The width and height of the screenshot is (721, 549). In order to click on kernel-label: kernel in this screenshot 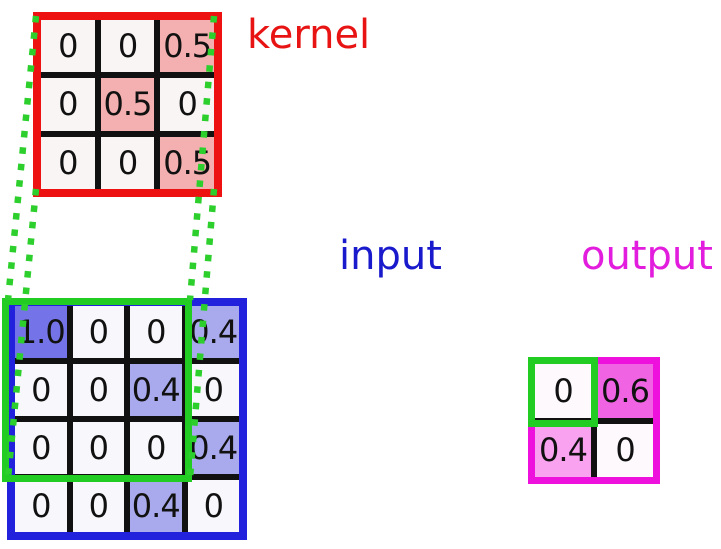, I will do `click(309, 35)`.